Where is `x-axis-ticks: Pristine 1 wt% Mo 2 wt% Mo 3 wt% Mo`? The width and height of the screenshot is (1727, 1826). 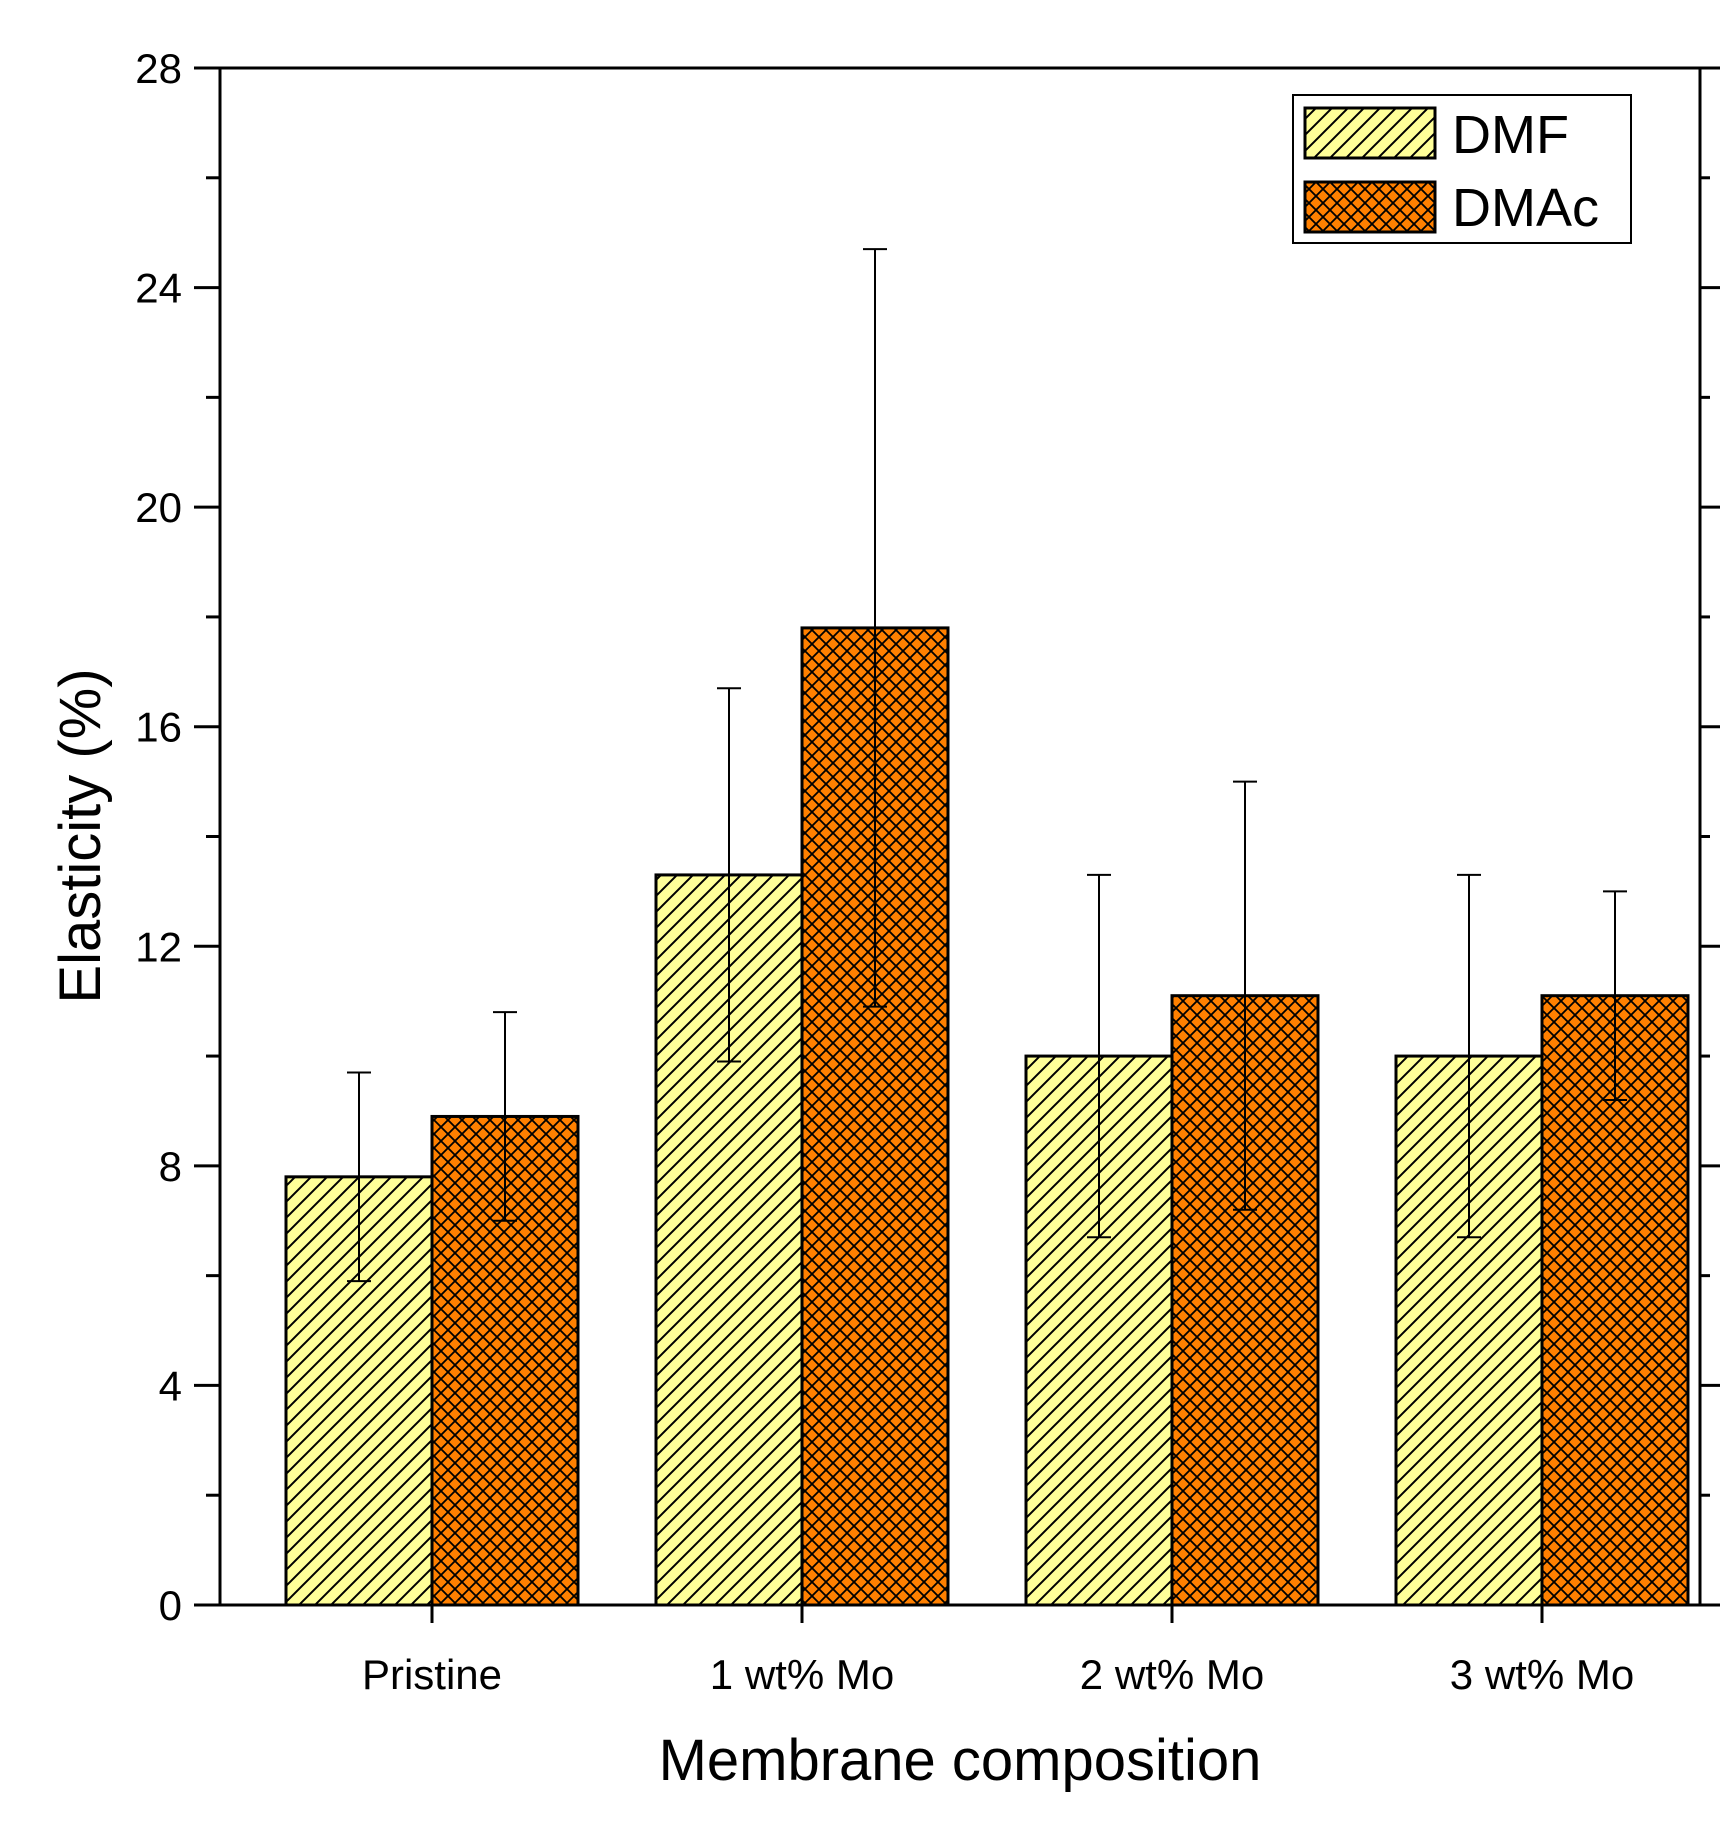 x-axis-ticks: Pristine 1 wt% Mo 2 wt% Mo 3 wt% Mo is located at coordinates (998, 1651).